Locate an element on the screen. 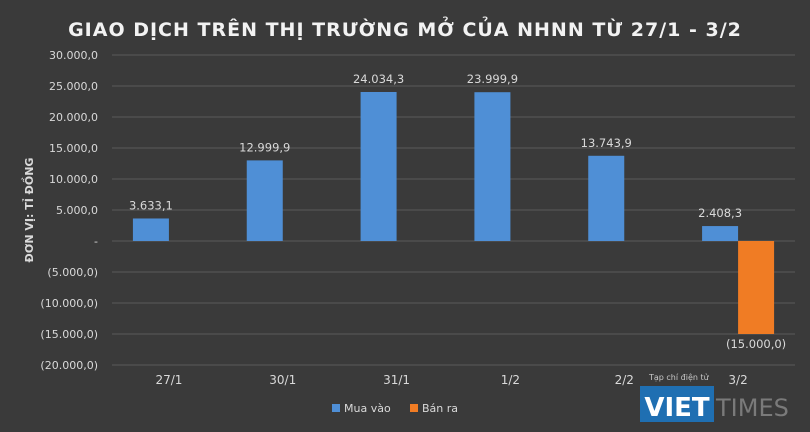 This screenshot has height=432, width=810. y-axis-label: ĐƠN VỊ: TỈ ĐỒNG is located at coordinates (28, 210).